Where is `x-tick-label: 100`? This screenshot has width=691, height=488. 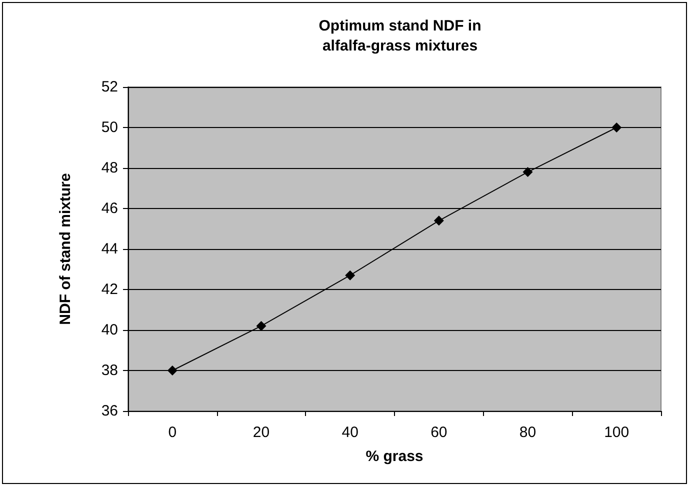
x-tick-label: 100 is located at coordinates (617, 432).